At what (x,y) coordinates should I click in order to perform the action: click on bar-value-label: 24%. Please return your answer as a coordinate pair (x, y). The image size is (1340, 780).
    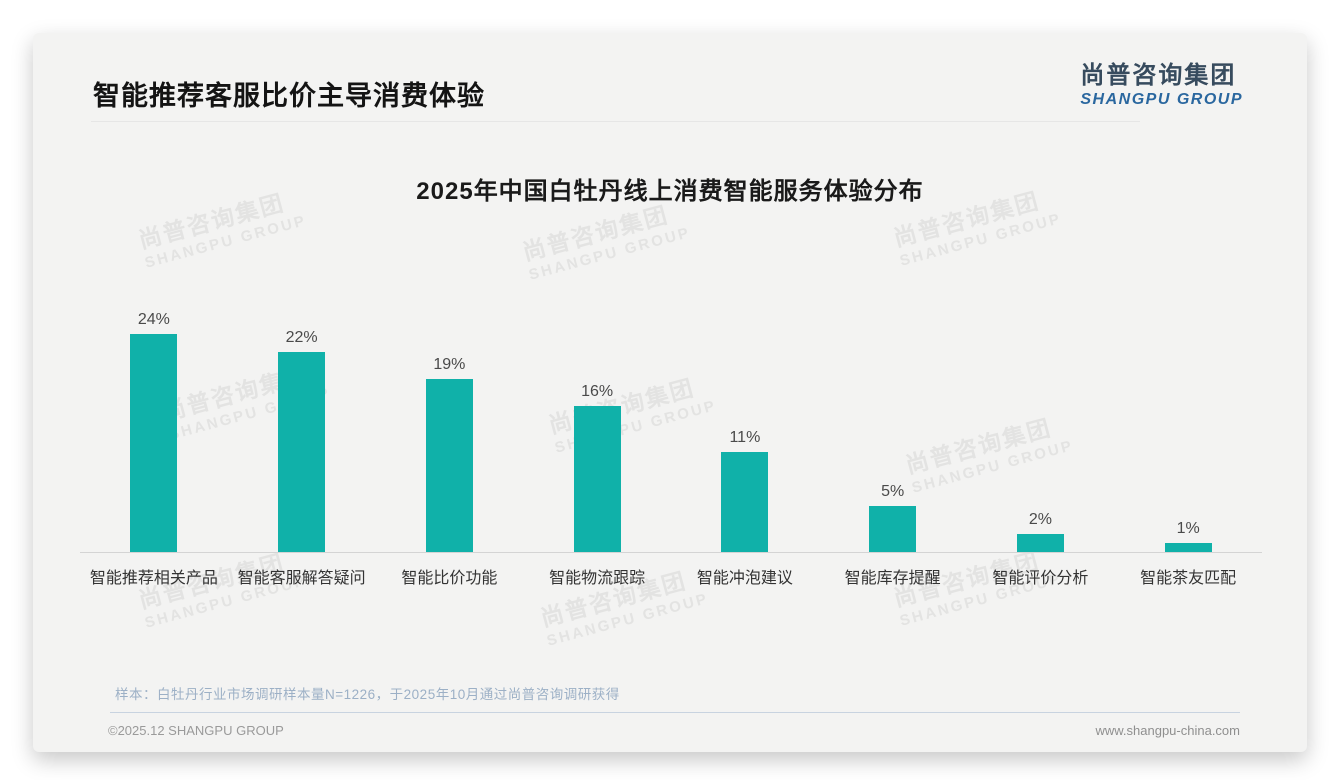
    Looking at the image, I should click on (153, 319).